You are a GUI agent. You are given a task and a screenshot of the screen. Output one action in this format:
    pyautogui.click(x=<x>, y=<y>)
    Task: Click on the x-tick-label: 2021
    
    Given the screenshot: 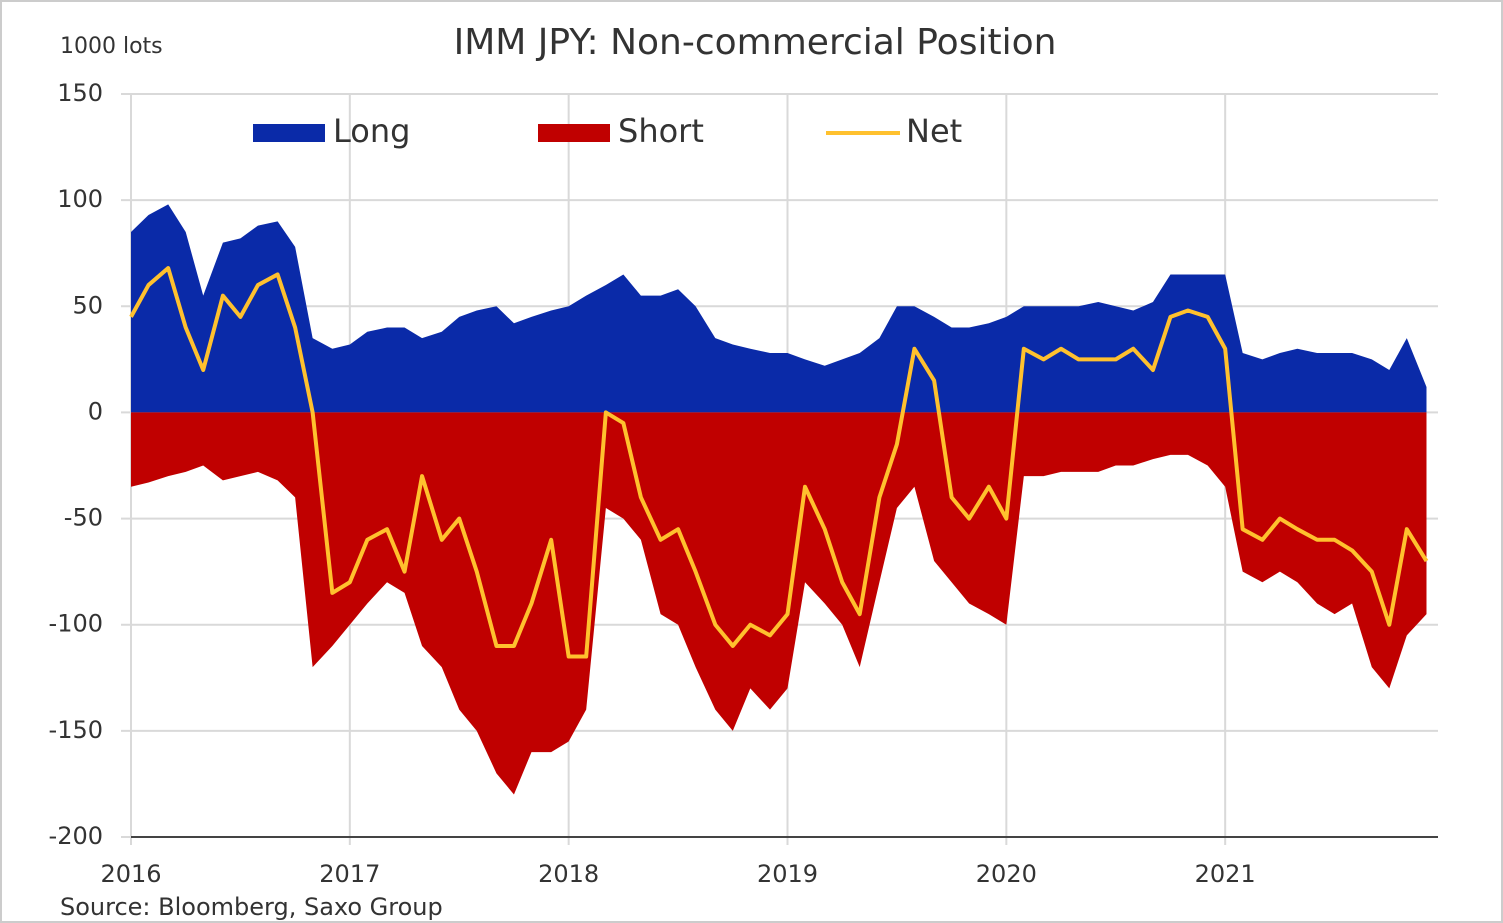 What is the action you would take?
    pyautogui.click(x=1225, y=874)
    